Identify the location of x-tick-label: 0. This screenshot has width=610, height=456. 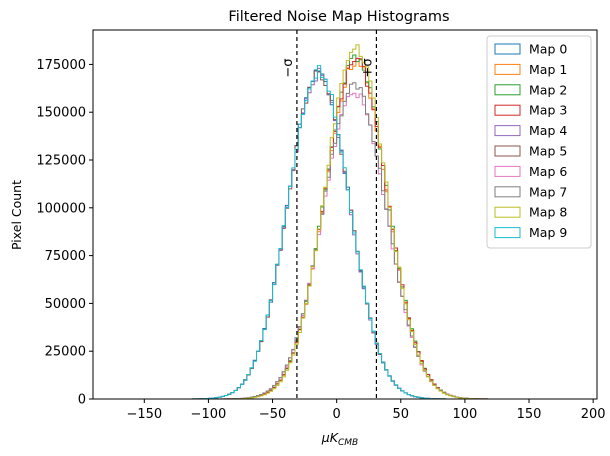
(337, 414).